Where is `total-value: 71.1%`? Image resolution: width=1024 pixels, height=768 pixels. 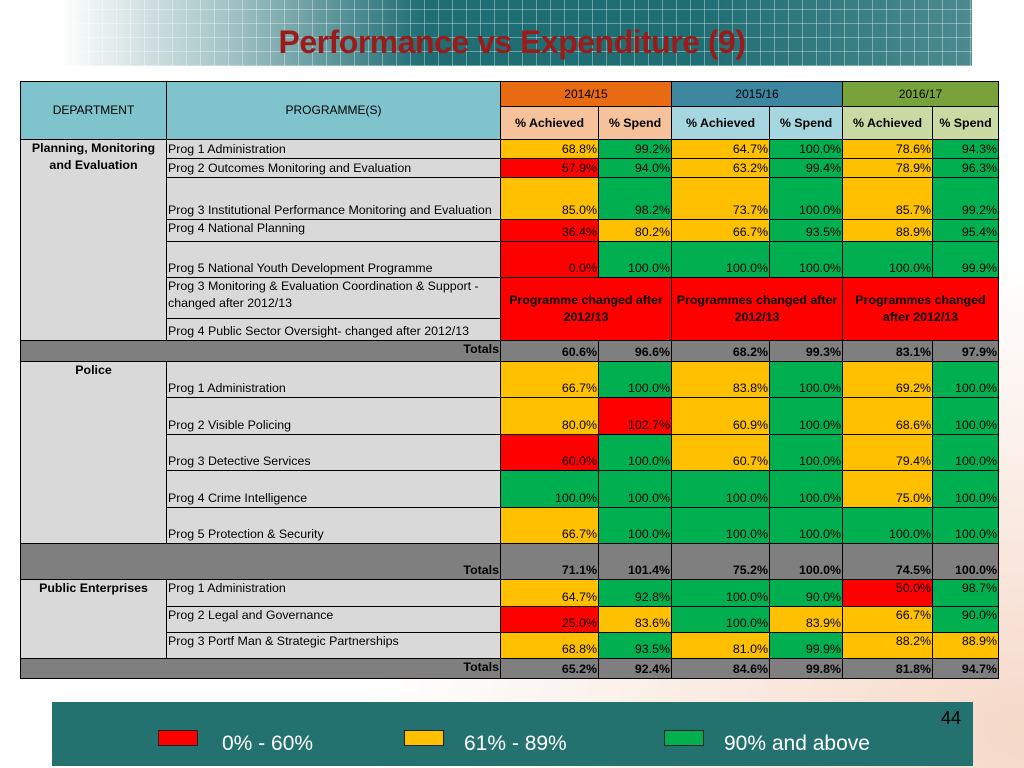 total-value: 71.1% is located at coordinates (549, 561).